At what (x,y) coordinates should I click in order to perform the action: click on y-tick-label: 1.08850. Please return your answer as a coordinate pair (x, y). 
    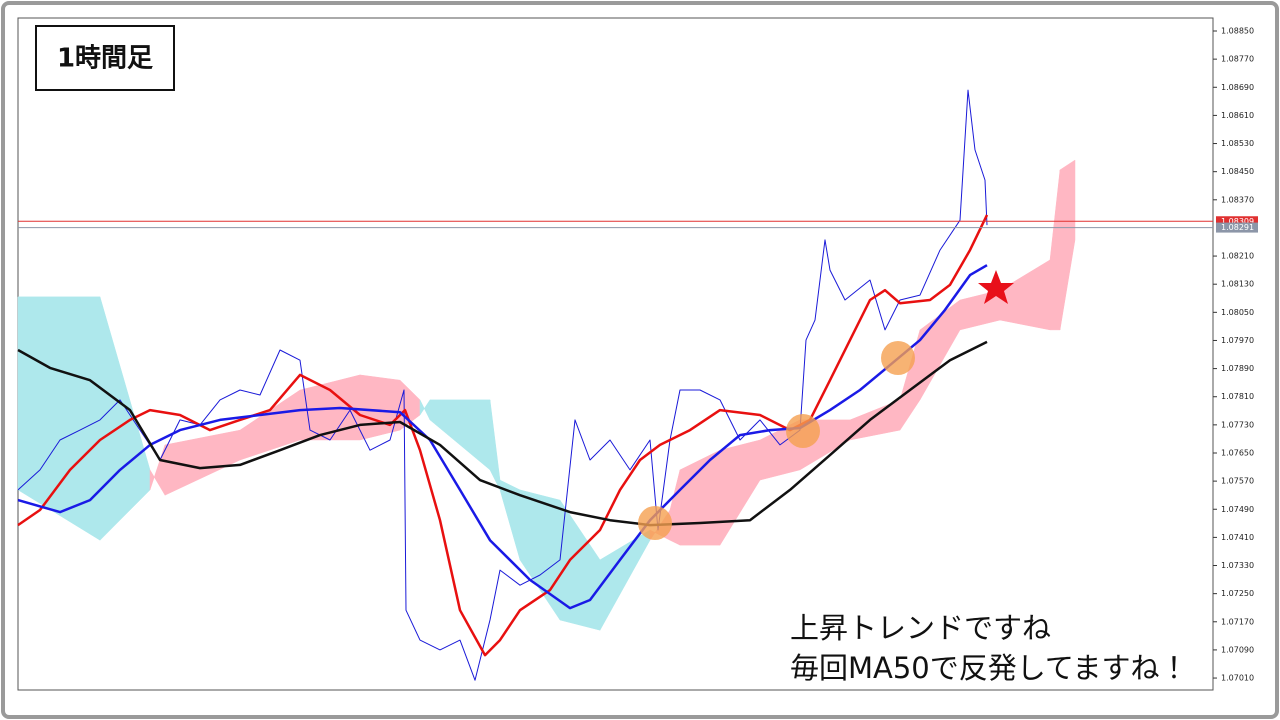
    Looking at the image, I should click on (1237, 31).